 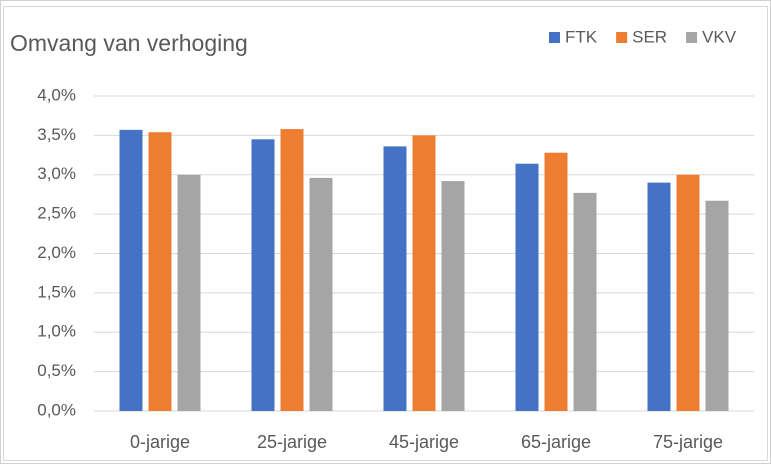 I want to click on x-tick-label: 0-jarige, so click(x=160, y=442).